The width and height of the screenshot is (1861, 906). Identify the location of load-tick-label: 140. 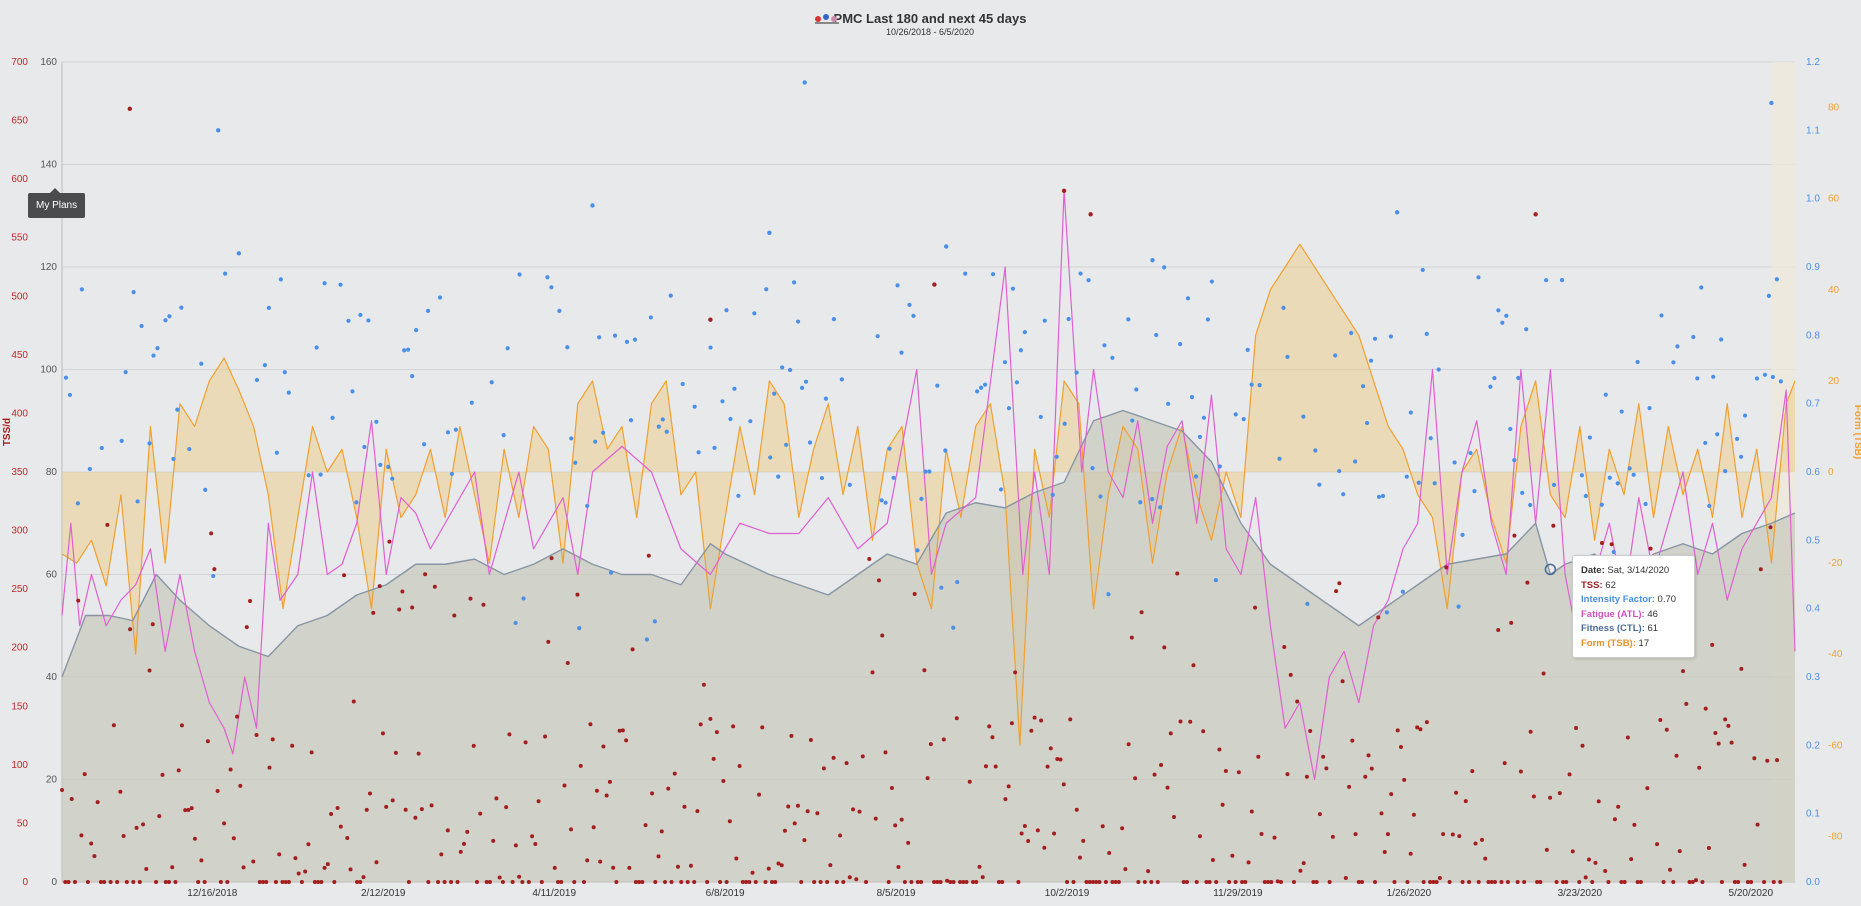
(48, 165).